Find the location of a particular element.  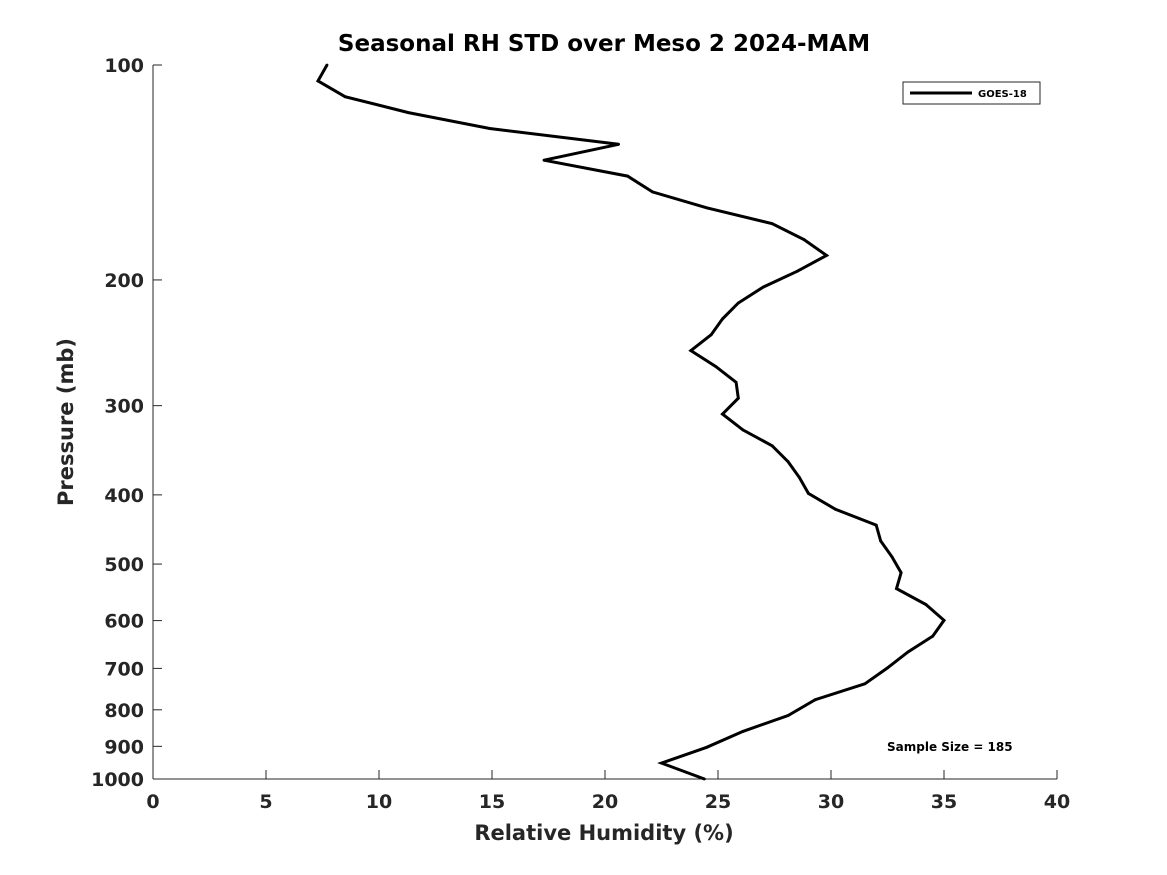

x-tick-label: 10 is located at coordinates (379, 802).